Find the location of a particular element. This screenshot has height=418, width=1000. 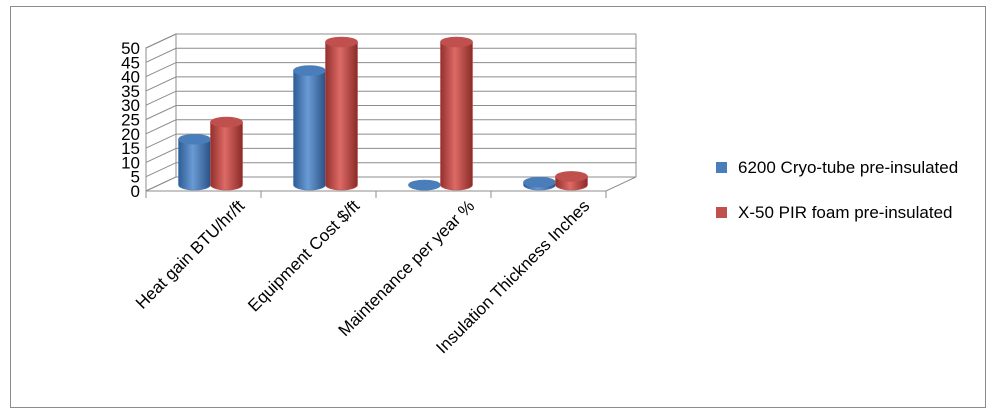

x-tick-label-1: Heat gain BTU/hr/ft is located at coordinates (190, 254).